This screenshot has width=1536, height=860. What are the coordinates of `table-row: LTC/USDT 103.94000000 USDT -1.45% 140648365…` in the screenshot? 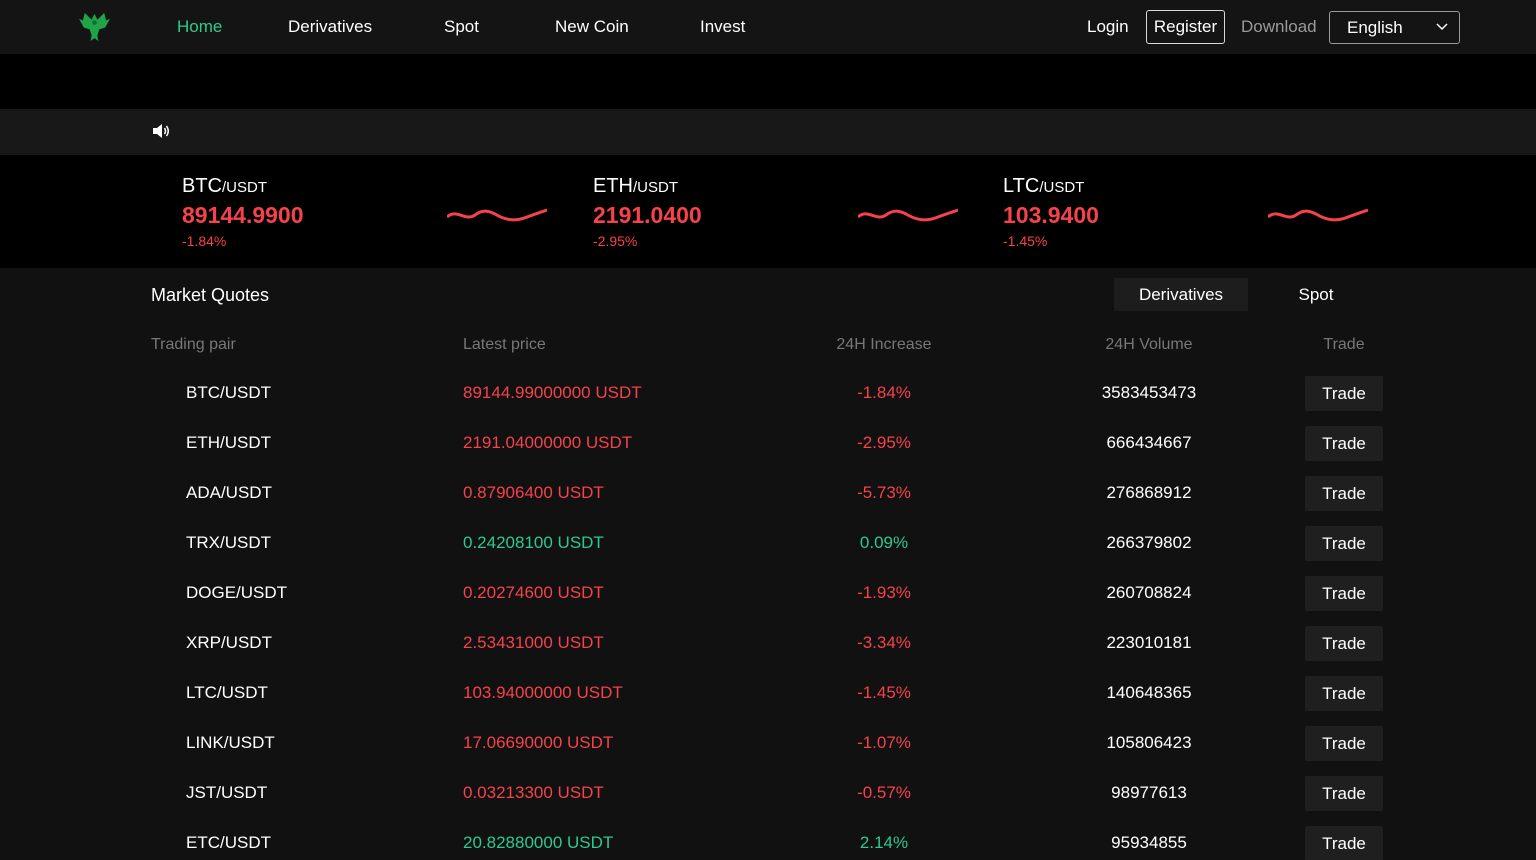 It's located at (768, 701).